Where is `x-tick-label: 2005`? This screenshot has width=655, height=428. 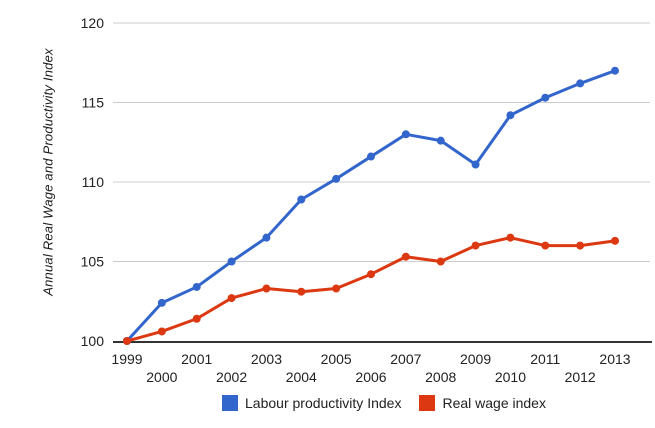
x-tick-label: 2005 is located at coordinates (336, 359).